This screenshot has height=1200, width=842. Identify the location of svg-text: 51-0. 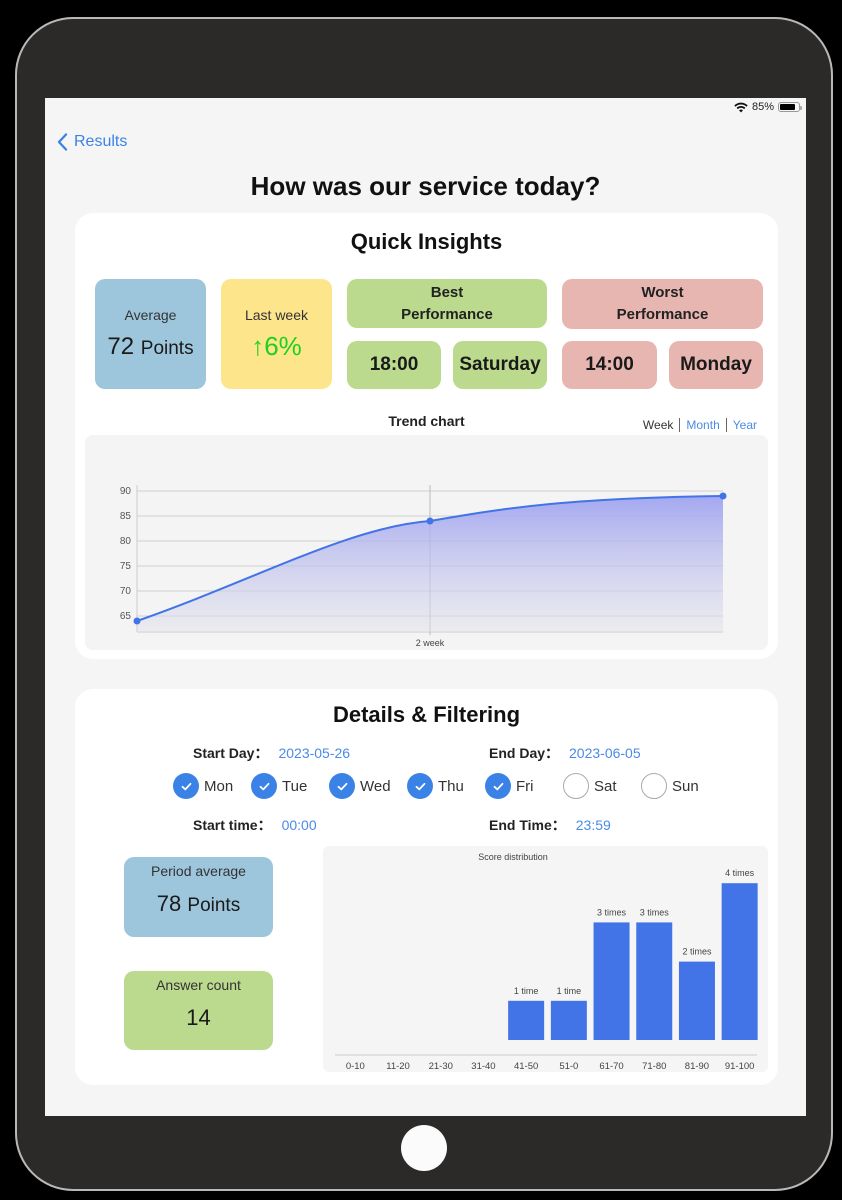
(568, 1066).